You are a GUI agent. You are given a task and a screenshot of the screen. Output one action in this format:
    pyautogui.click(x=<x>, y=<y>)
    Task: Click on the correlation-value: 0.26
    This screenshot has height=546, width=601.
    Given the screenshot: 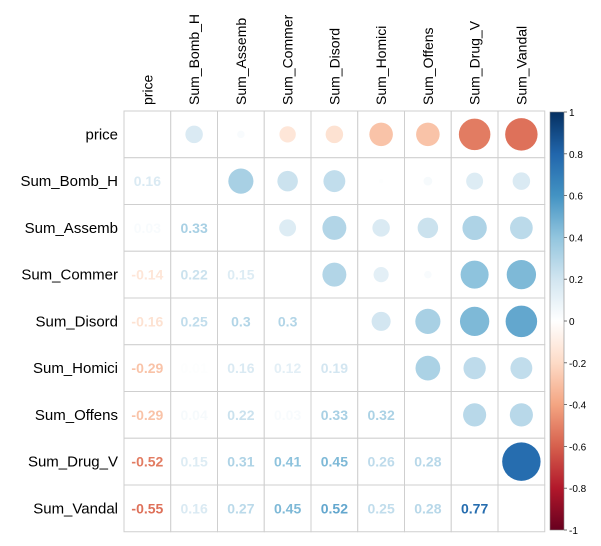 What is the action you would take?
    pyautogui.click(x=381, y=462)
    